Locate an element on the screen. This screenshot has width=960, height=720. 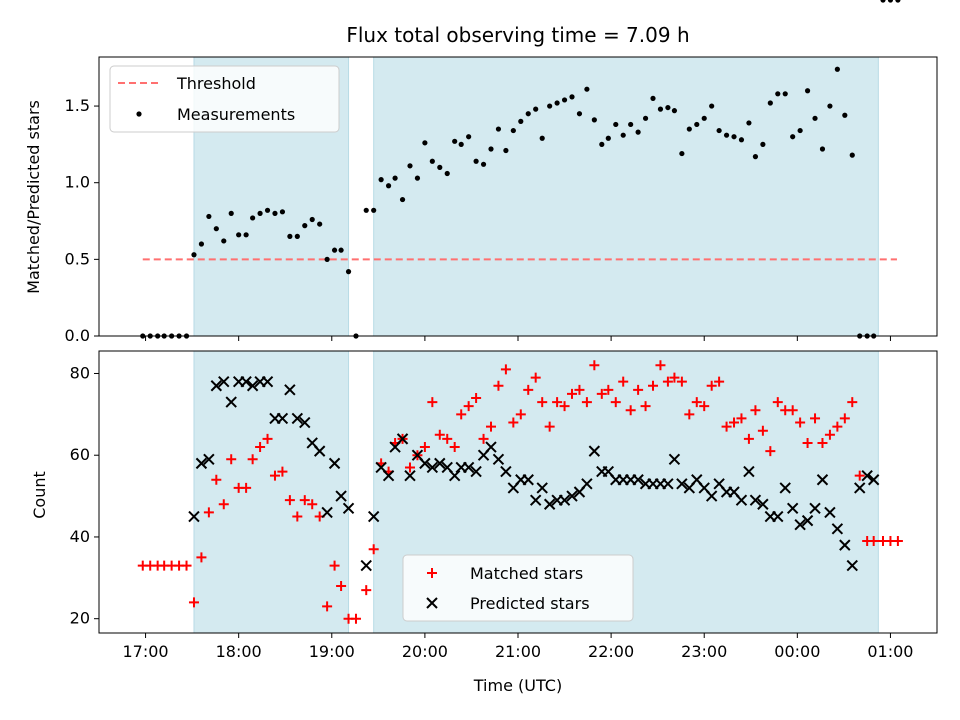
y-axis-label-ratio: Matched/Predicted stars is located at coordinates (33, 197).